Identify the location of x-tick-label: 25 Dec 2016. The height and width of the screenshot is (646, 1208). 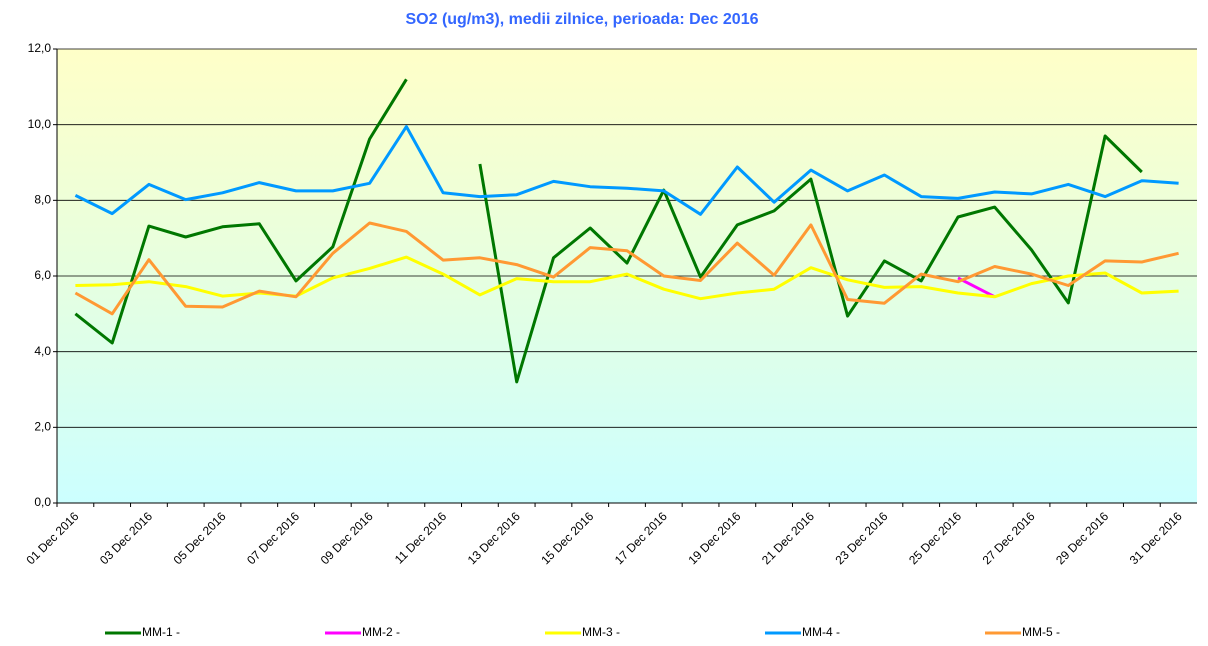
(935, 538).